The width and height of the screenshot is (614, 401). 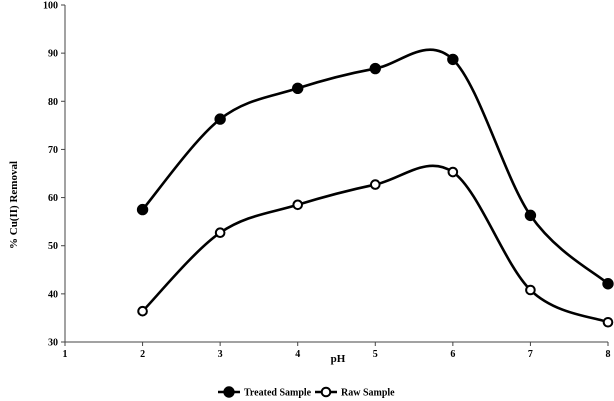 I want to click on legend: Treated Sample Raw Sample, so click(x=306, y=392).